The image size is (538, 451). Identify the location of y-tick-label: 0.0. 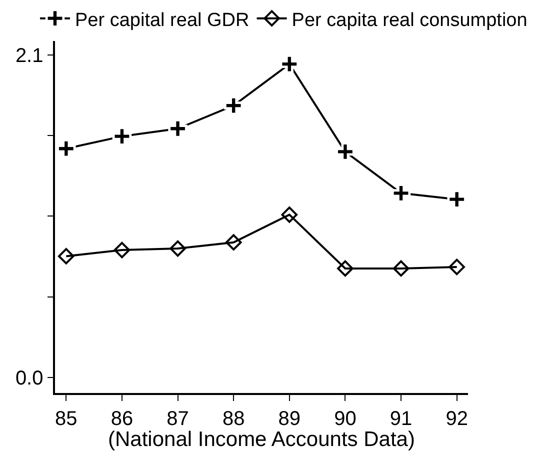
(29, 379).